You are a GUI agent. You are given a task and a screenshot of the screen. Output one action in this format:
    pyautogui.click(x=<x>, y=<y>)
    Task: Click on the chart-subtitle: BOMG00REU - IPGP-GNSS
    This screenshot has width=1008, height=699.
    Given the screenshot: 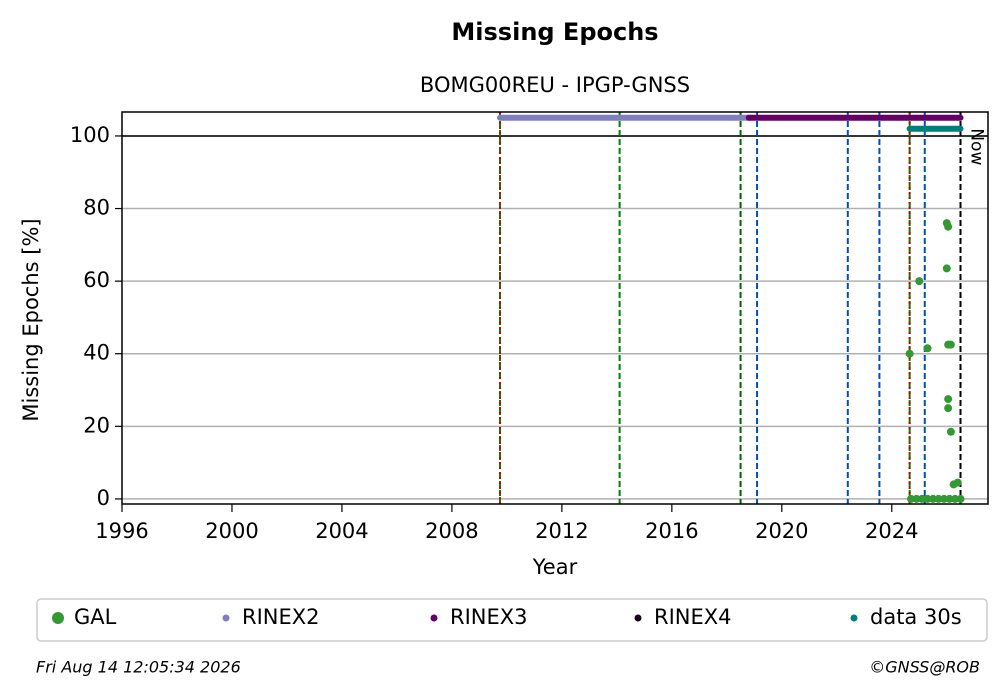 What is the action you would take?
    pyautogui.click(x=555, y=85)
    